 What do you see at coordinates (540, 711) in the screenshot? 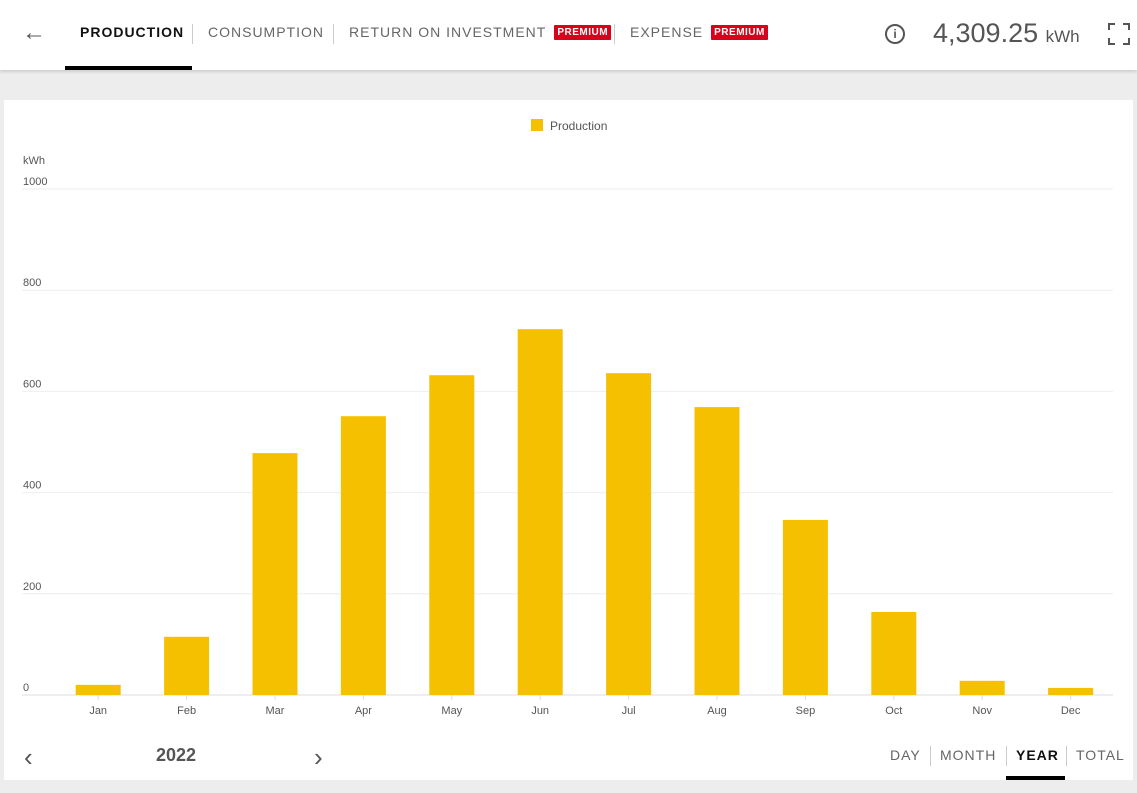
I see `x-tick-label: Jun` at bounding box center [540, 711].